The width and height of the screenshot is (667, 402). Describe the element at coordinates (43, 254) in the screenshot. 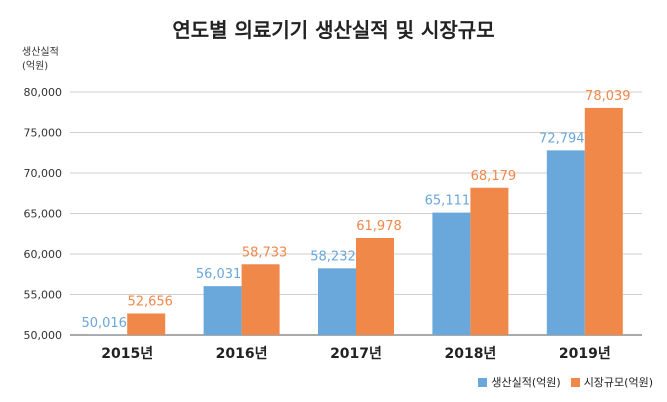

I see `y-tick-label: 60,000` at that location.